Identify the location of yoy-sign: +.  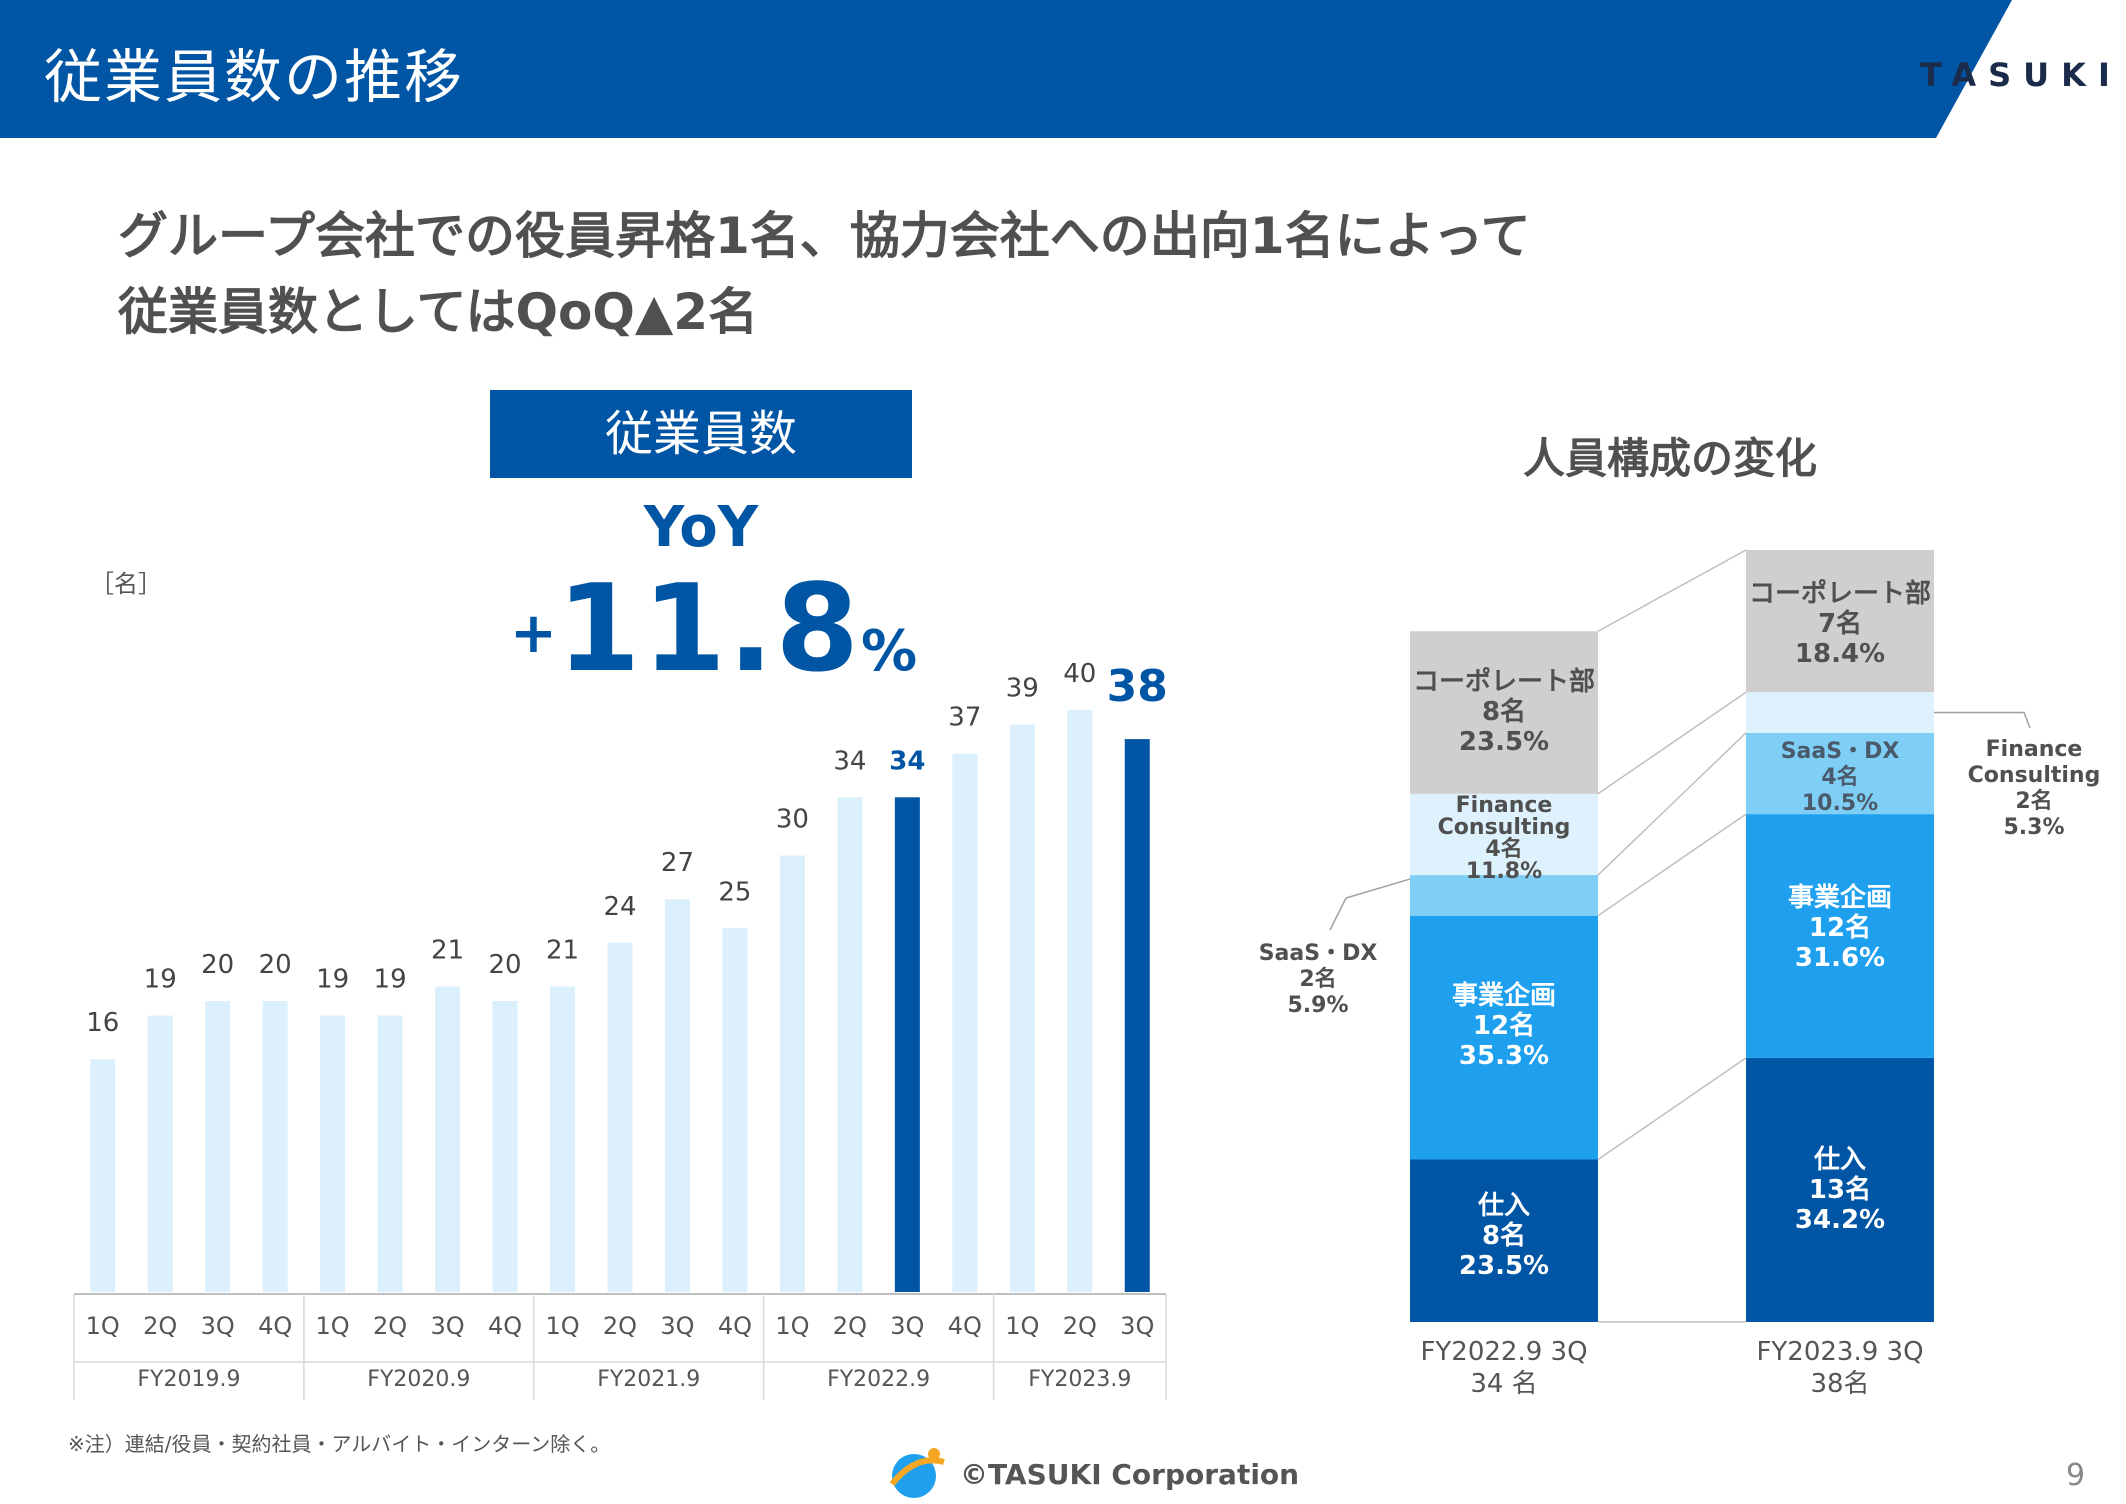
(533, 633).